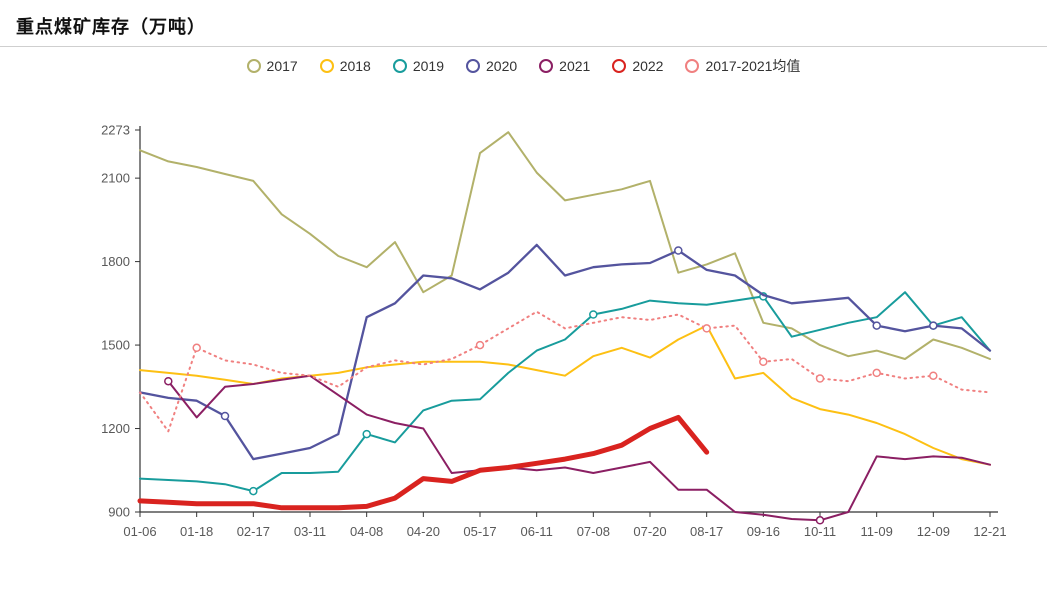  I want to click on y-axis-label: 1800, so click(115, 261).